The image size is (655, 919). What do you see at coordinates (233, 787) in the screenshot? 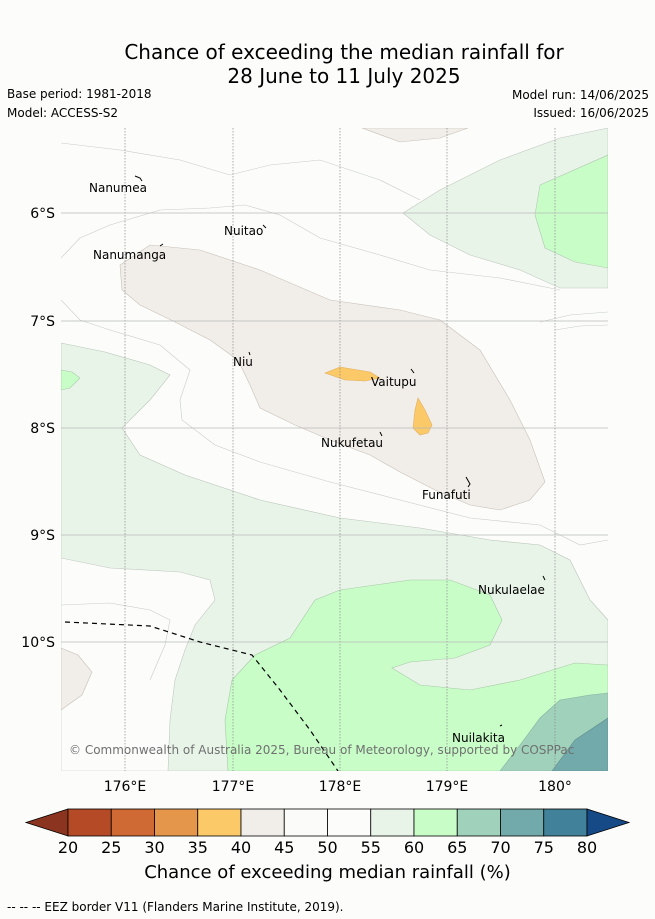
I see `lon-tick-177e: 177°E` at bounding box center [233, 787].